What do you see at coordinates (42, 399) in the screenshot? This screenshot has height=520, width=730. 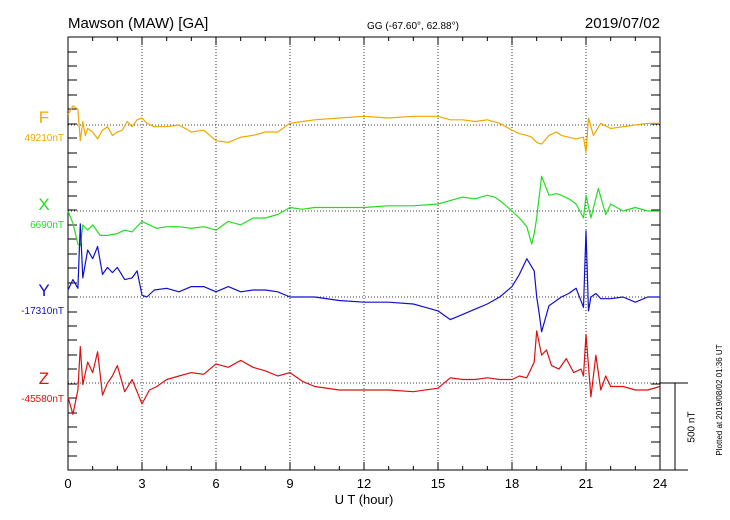 I see `baseline-value-z: -45580nT` at bounding box center [42, 399].